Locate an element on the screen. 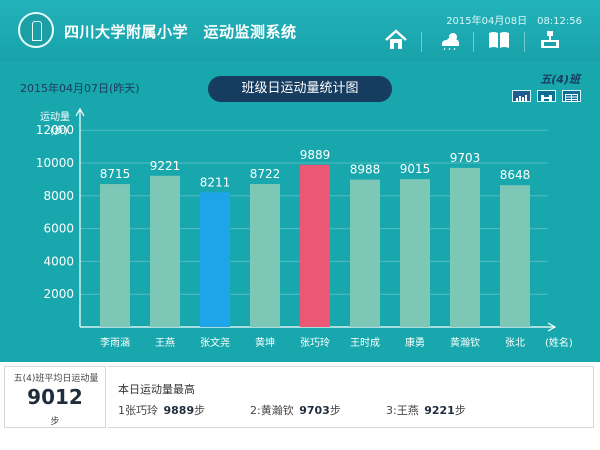 The image size is (600, 450). table-view-button is located at coordinates (571, 96).